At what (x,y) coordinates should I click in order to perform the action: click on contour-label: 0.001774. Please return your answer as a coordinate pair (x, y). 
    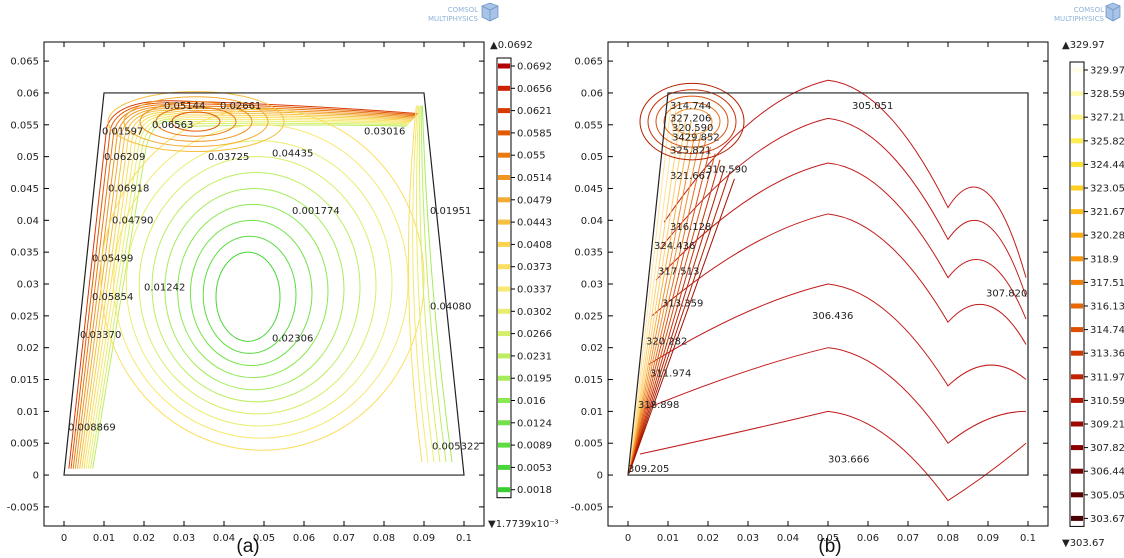
    Looking at the image, I should click on (316, 211).